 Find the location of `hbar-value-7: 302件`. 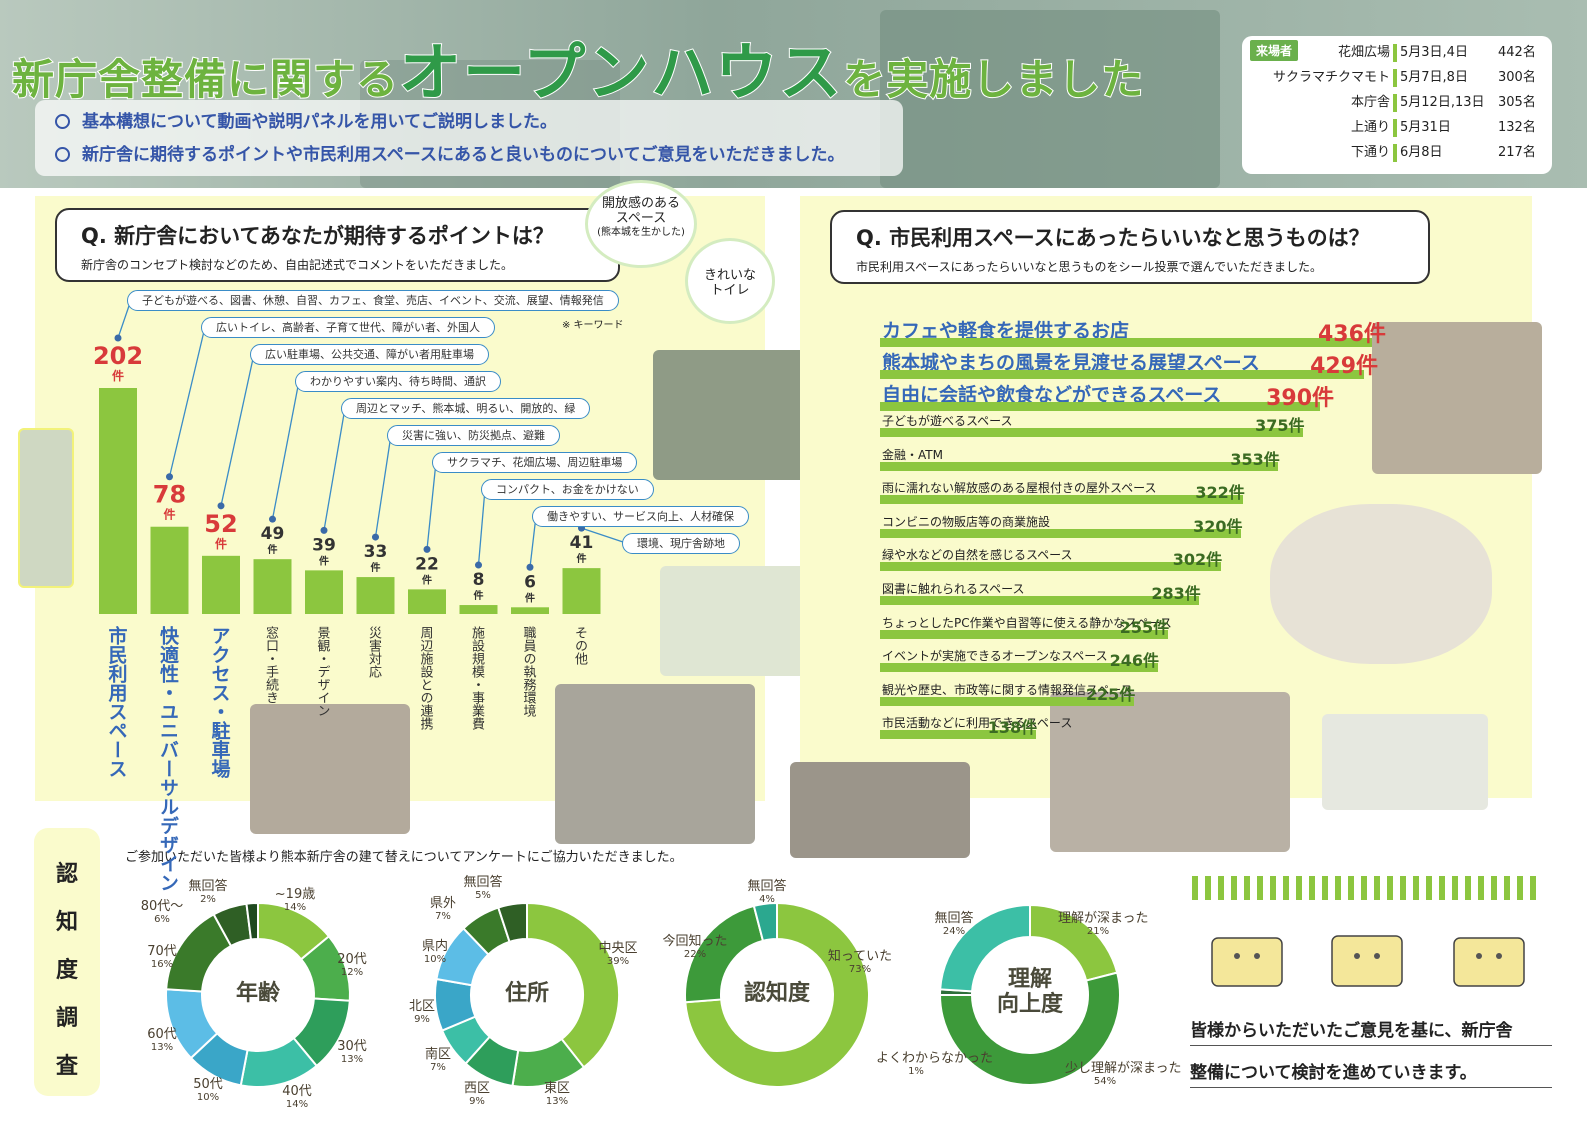

hbar-value-7: 302件 is located at coordinates (1197, 560).